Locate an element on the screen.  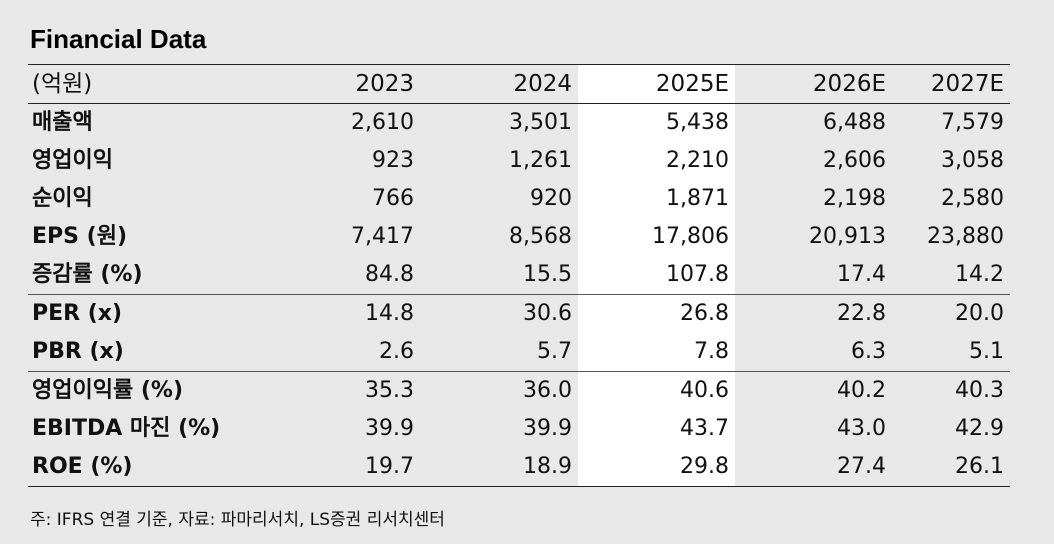
row-label: 매출액 is located at coordinates (62, 122).